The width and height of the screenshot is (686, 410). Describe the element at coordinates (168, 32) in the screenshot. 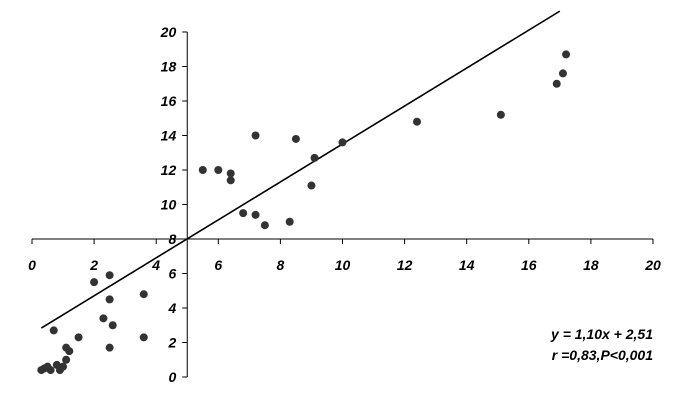

I see `y-tick-label: 20` at that location.